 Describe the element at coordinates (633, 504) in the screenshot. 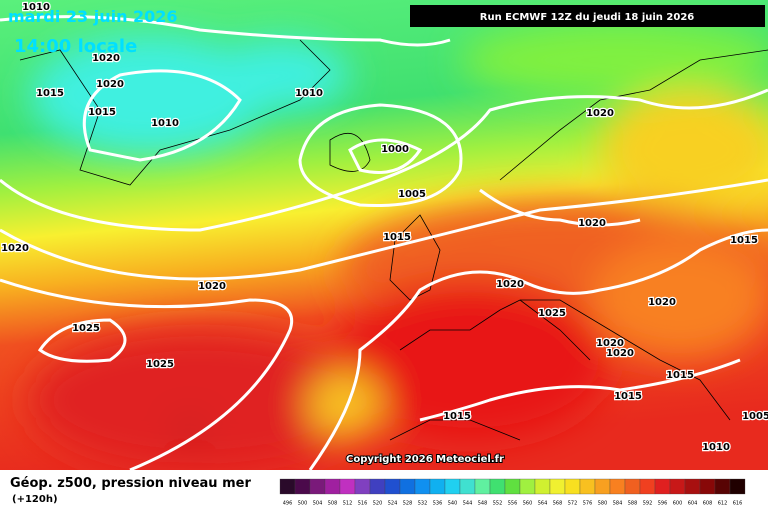

I see `legend-label: 588` at that location.